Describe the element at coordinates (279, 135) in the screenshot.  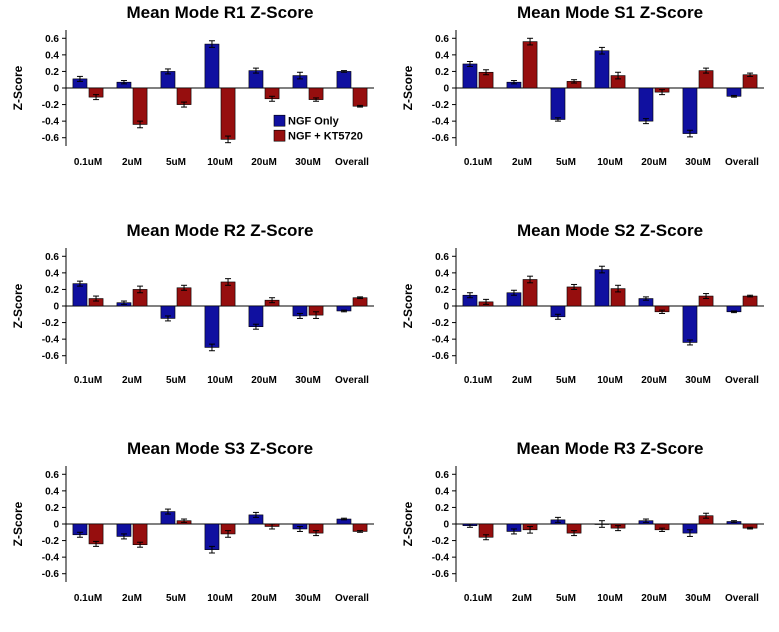
I see `legend-swatch` at that location.